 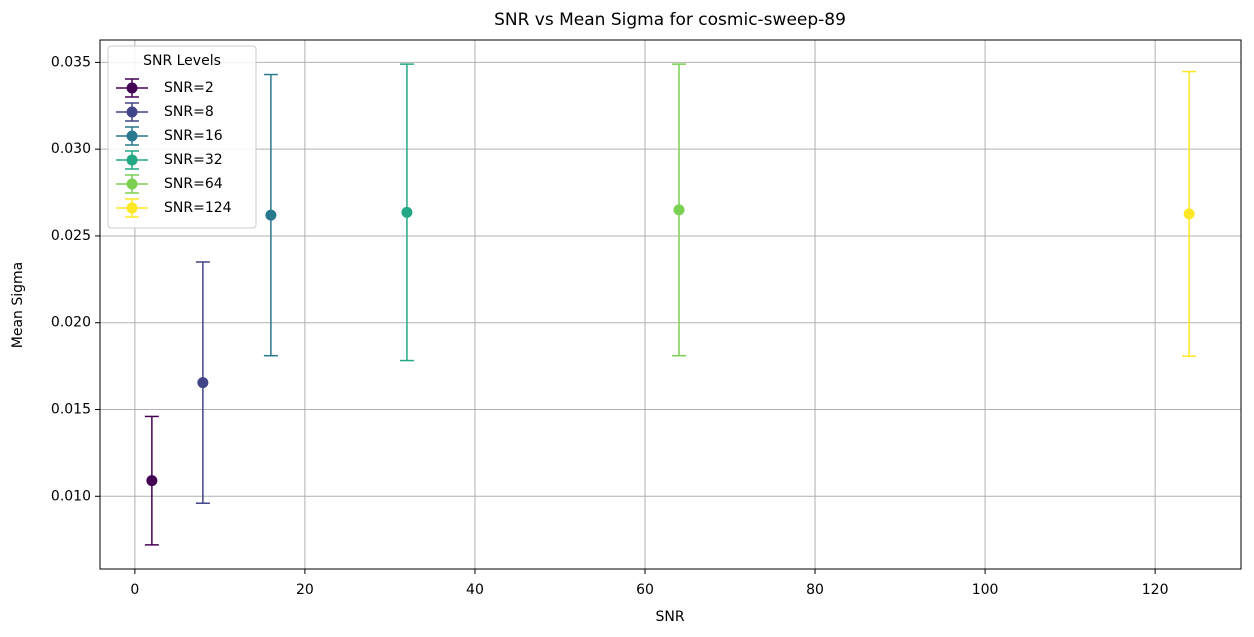 What do you see at coordinates (71, 62) in the screenshot?
I see `y-tick-label: 0.035` at bounding box center [71, 62].